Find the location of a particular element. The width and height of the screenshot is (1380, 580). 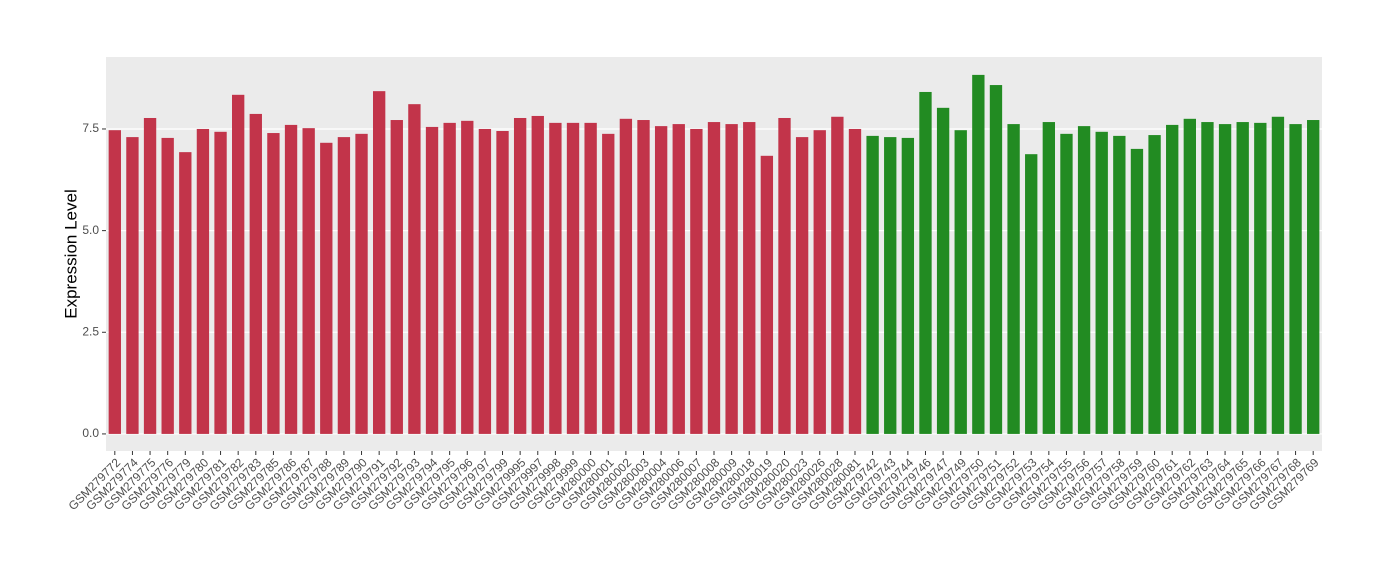

y-tick-label: 5.0 is located at coordinates (90, 230).